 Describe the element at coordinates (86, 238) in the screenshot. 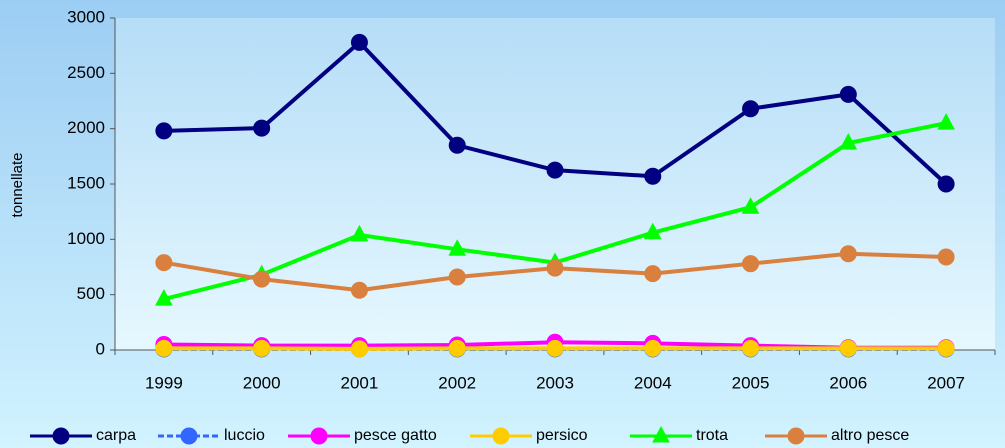

I see `y-tick-label: 1000` at that location.